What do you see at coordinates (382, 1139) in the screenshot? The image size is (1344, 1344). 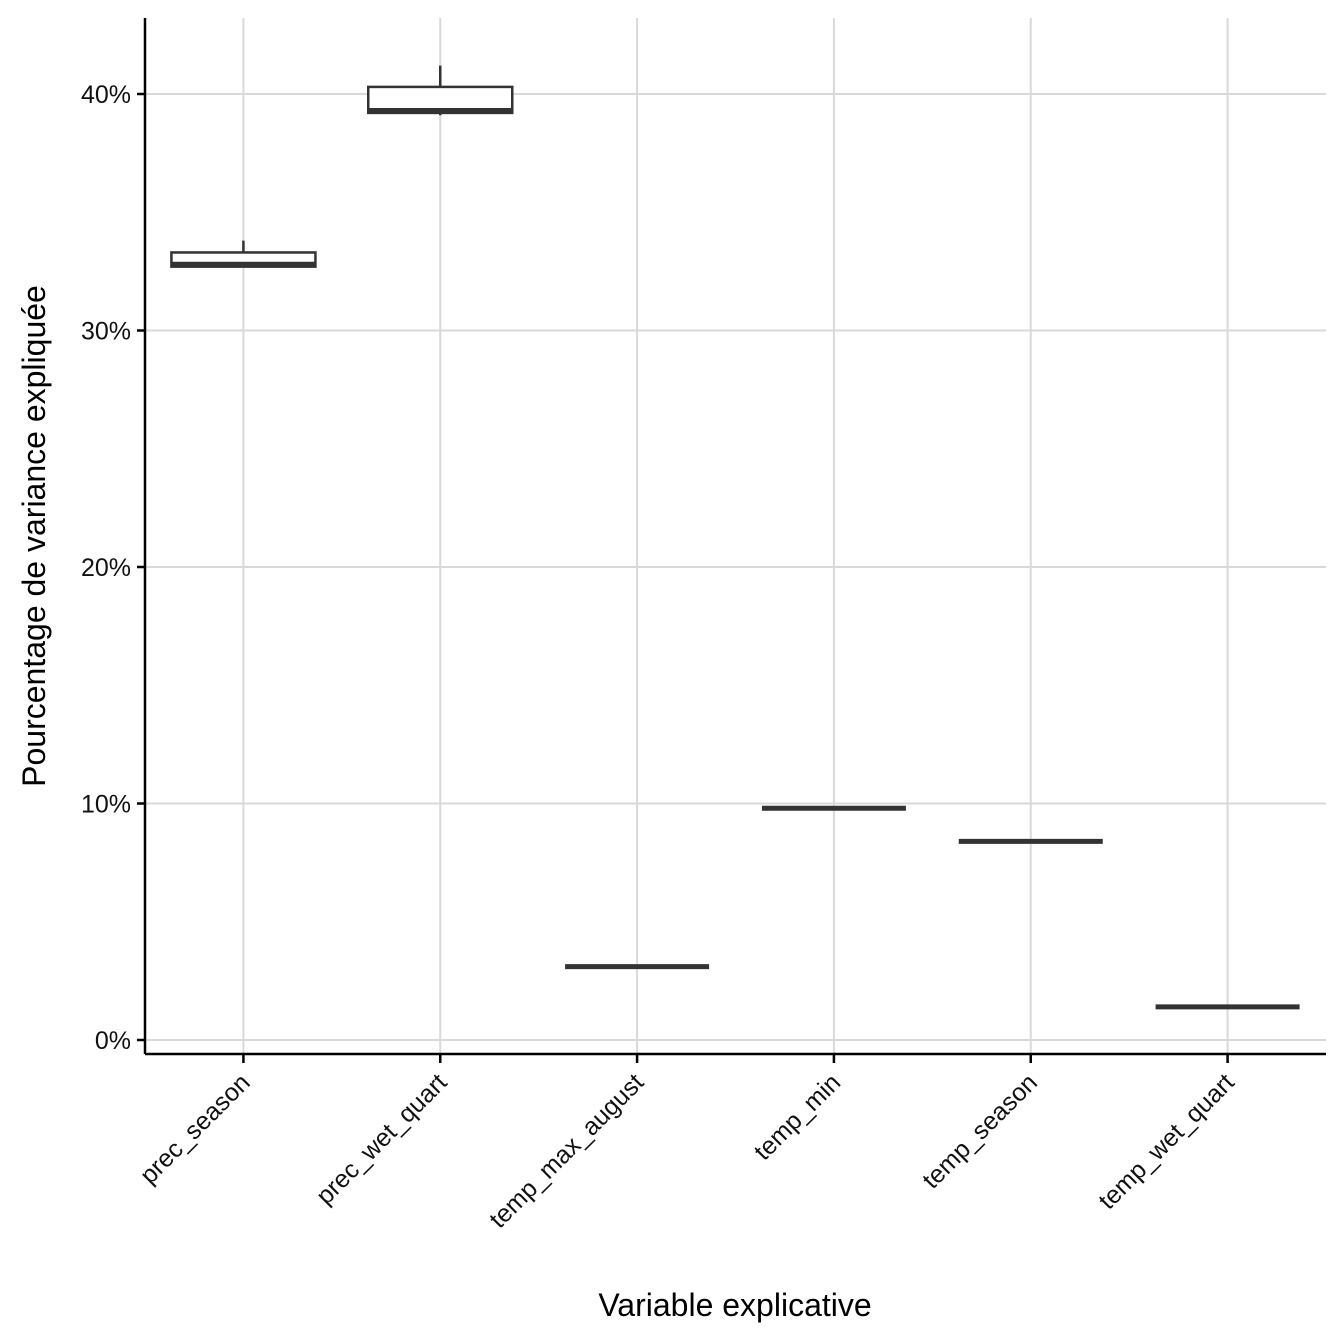 I see `x-tick-label: prec_wet_quart` at bounding box center [382, 1139].